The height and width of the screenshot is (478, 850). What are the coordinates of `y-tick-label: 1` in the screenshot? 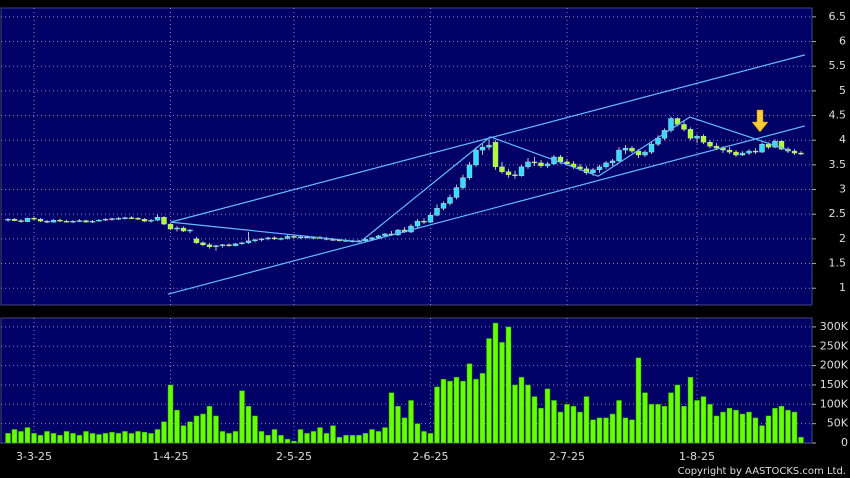 It's located at (842, 287).